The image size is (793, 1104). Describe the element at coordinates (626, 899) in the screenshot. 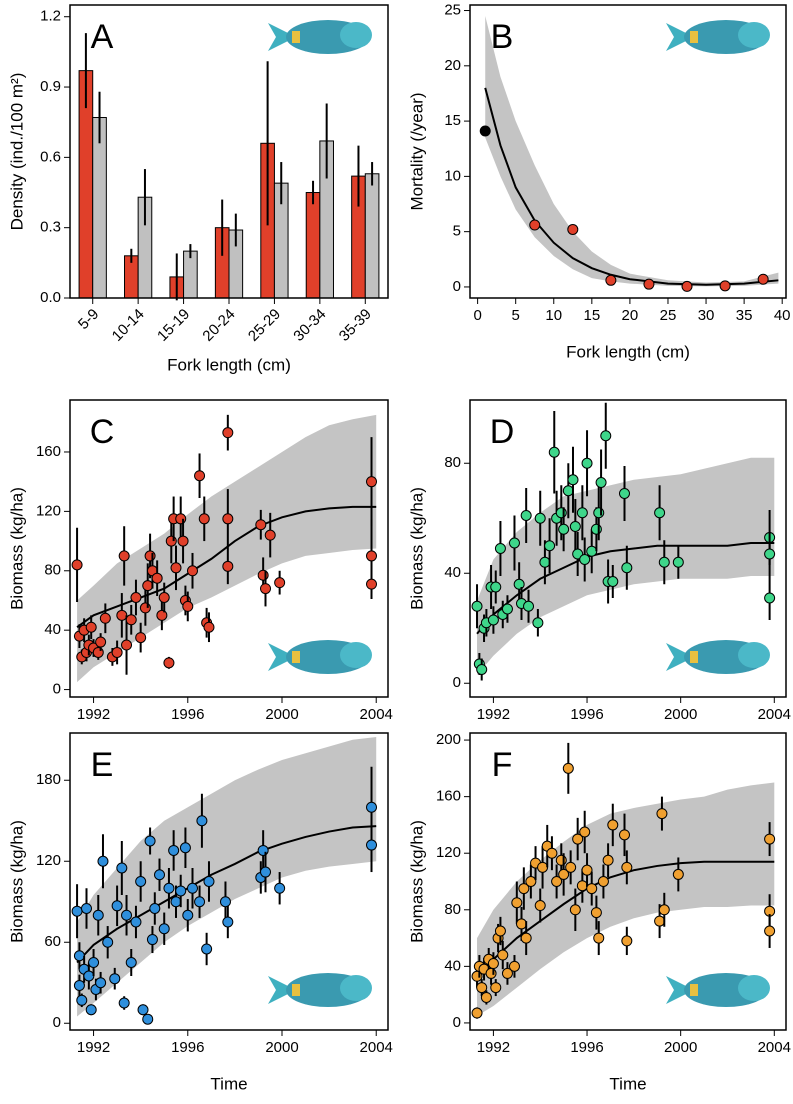

I see `simulation-band` at that location.